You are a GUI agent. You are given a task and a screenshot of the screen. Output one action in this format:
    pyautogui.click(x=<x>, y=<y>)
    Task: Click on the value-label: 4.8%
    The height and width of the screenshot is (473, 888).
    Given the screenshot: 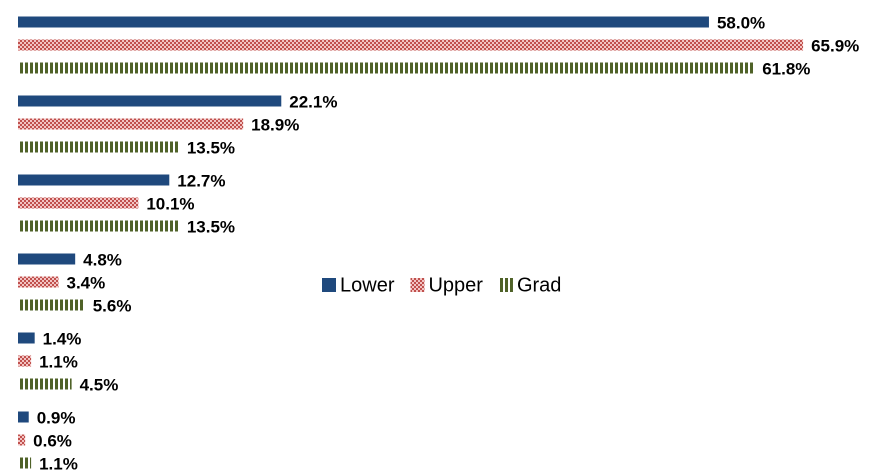 What is the action you would take?
    pyautogui.click(x=102, y=259)
    